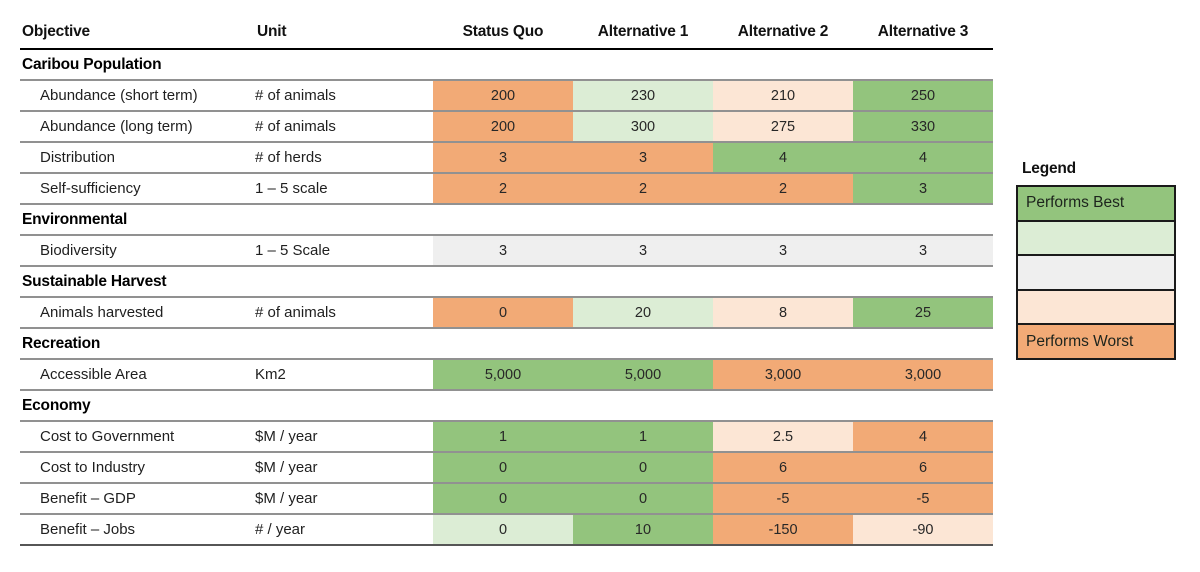  I want to click on column-header-status-quo: Status Quo, so click(503, 33).